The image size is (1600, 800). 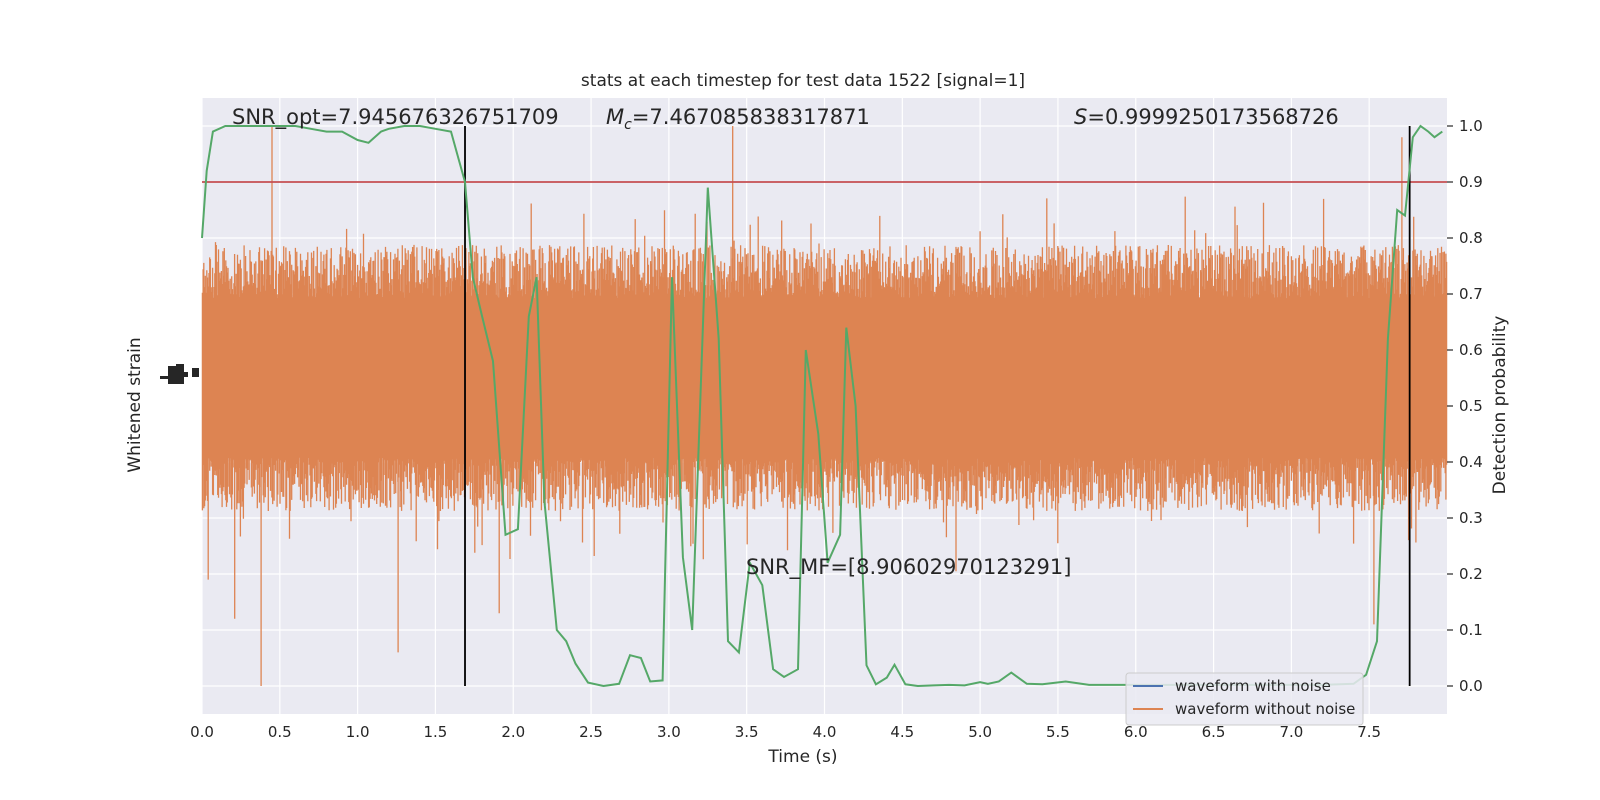 What do you see at coordinates (747, 732) in the screenshot?
I see `x-tick-label: 3.5` at bounding box center [747, 732].